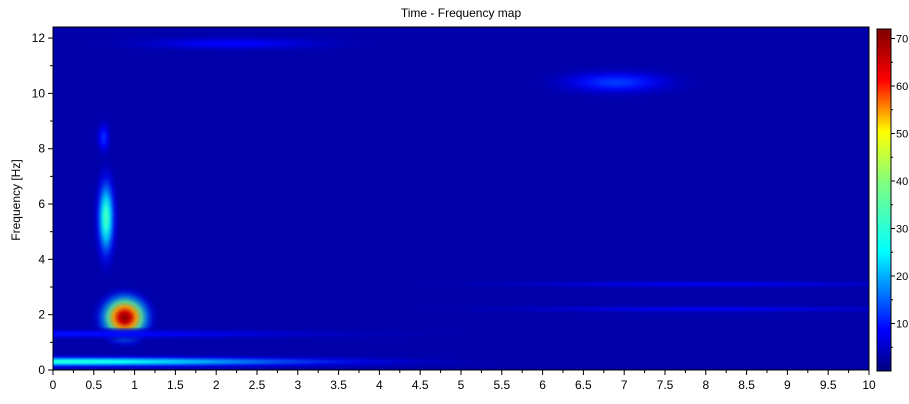 The width and height of the screenshot is (909, 404). Describe the element at coordinates (828, 385) in the screenshot. I see `x-tick-label: 9.5` at that location.